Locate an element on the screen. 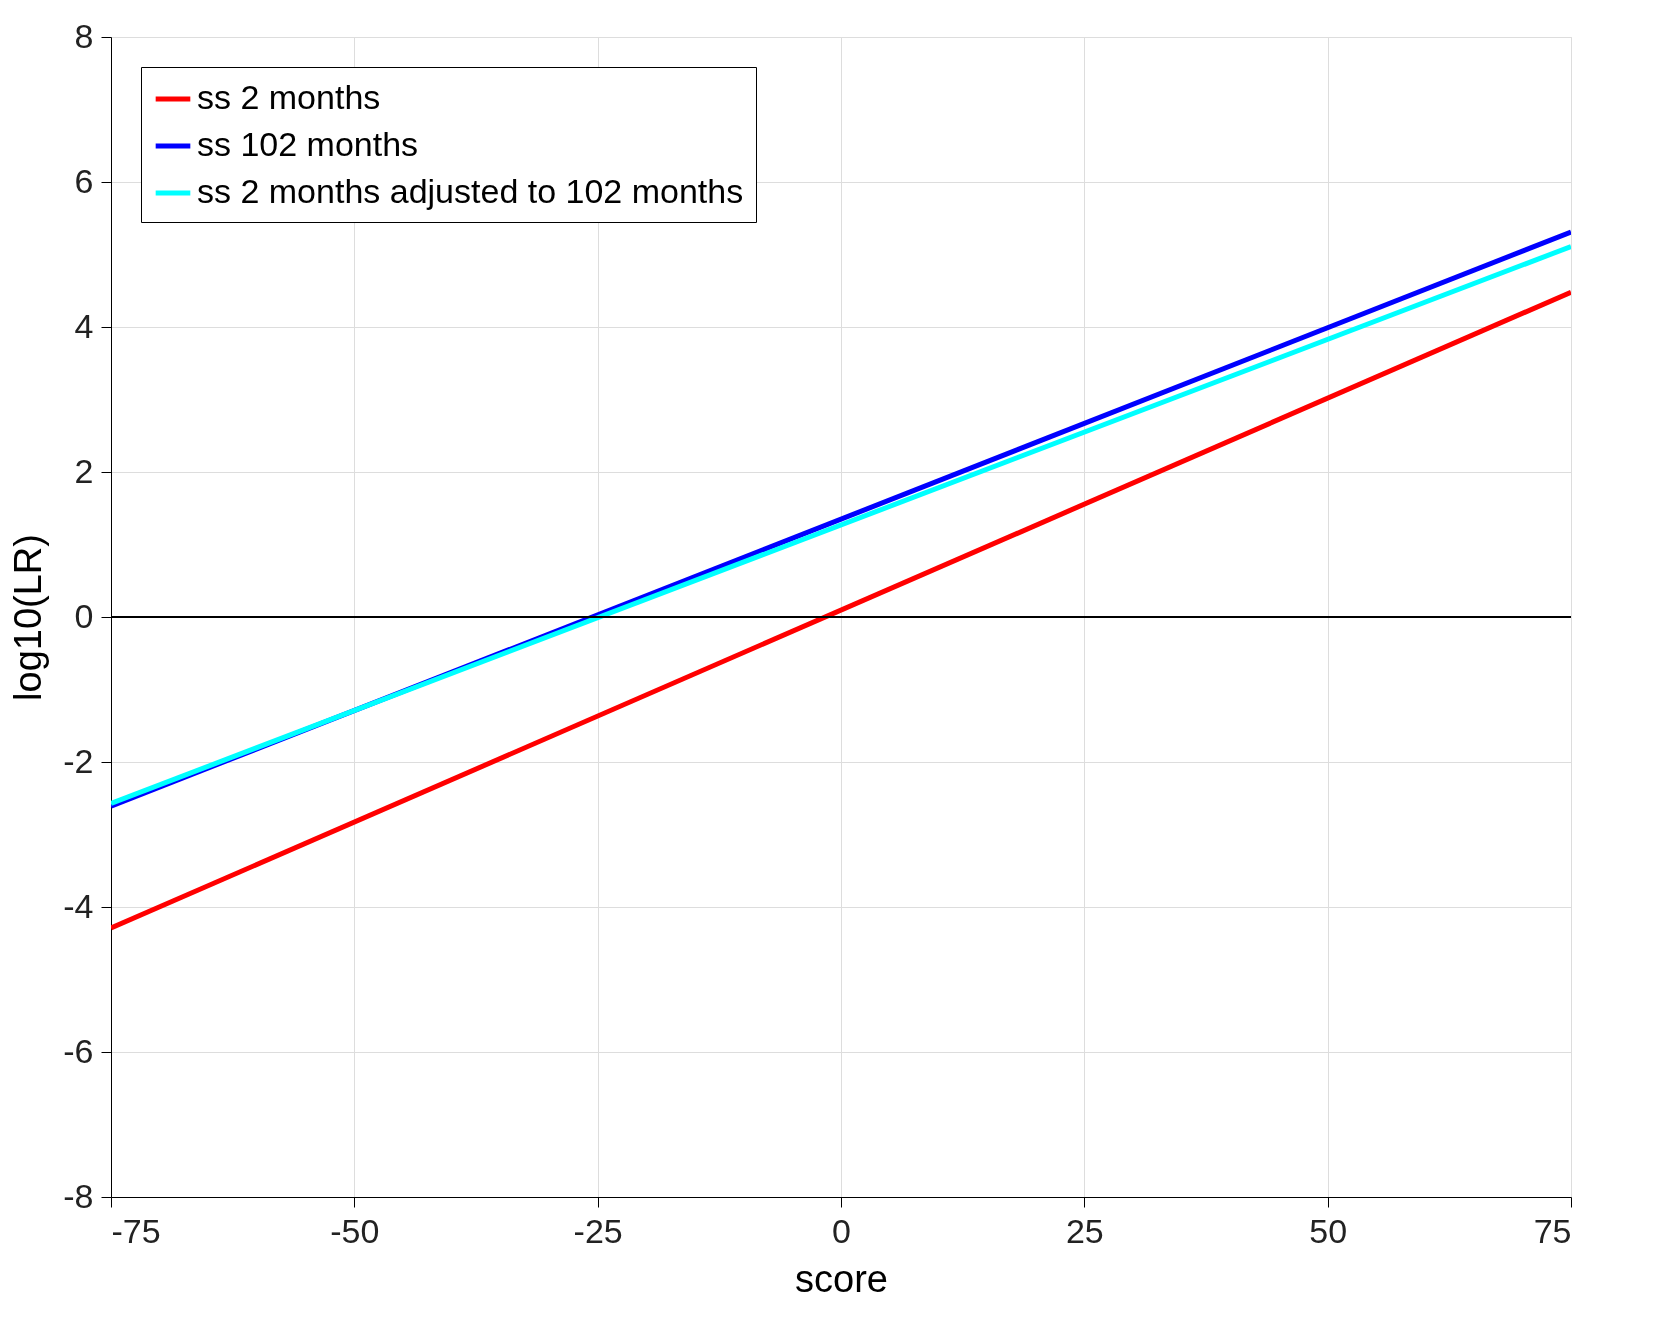 This screenshot has height=1341, width=1661. y-tick-label: -6 is located at coordinates (78, 1050).